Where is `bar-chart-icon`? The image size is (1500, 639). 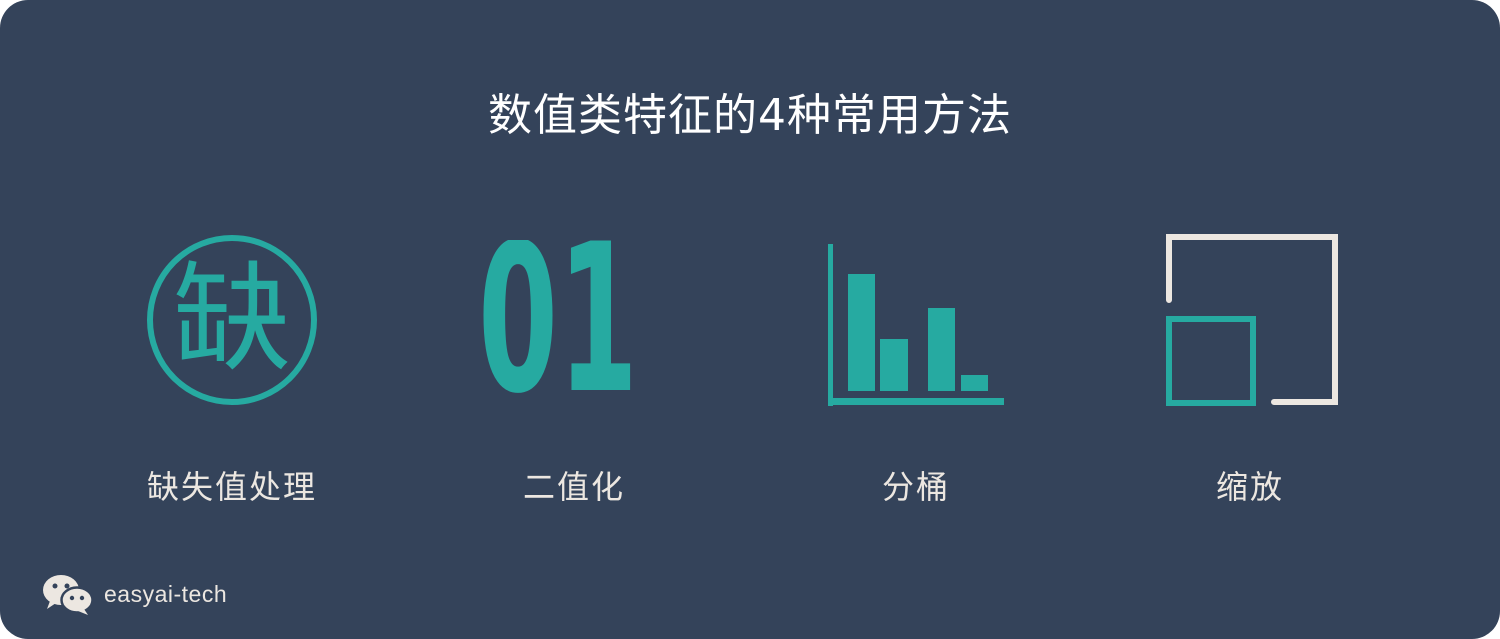
bar-chart-icon is located at coordinates (916, 325).